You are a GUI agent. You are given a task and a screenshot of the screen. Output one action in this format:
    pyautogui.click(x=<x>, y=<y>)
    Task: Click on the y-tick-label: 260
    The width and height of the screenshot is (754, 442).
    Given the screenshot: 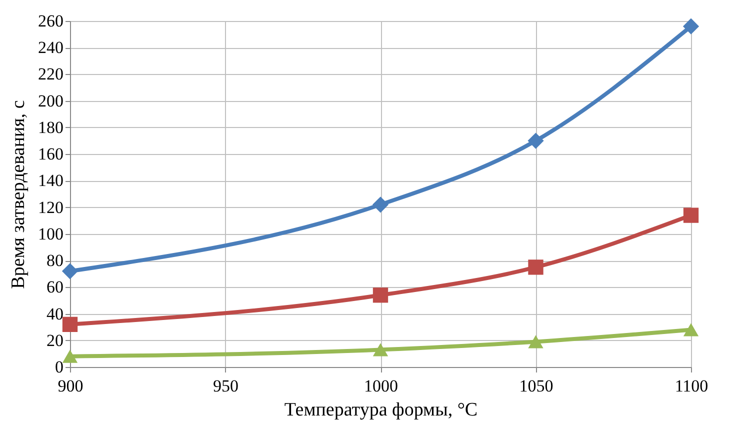 What is the action you would take?
    pyautogui.click(x=51, y=21)
    